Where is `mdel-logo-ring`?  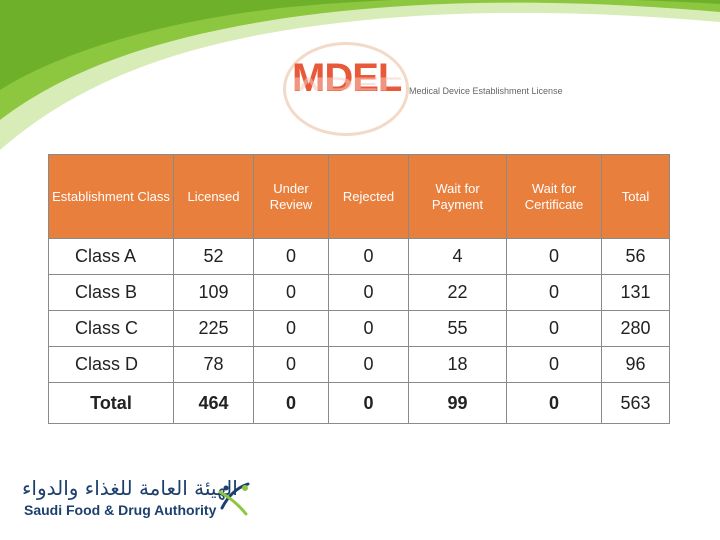 mdel-logo-ring is located at coordinates (346, 89).